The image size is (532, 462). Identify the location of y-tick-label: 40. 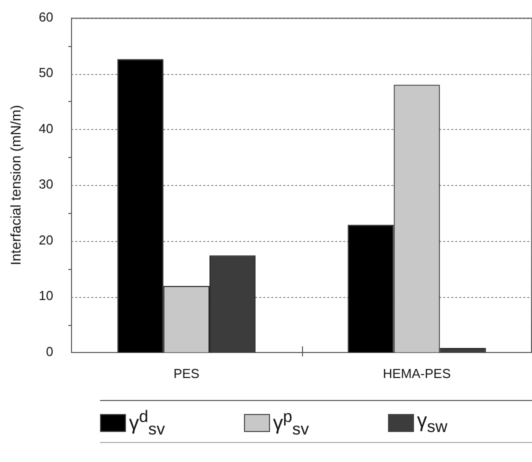
(46, 128).